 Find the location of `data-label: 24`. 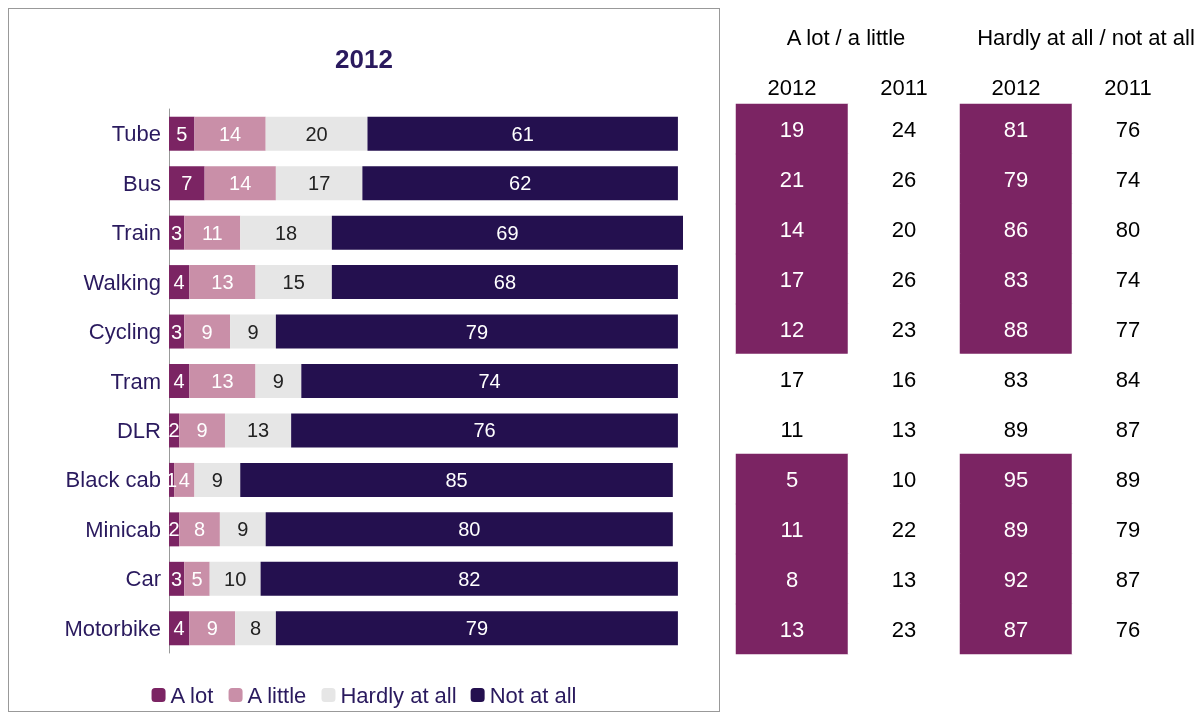

data-label: 24 is located at coordinates (904, 129).